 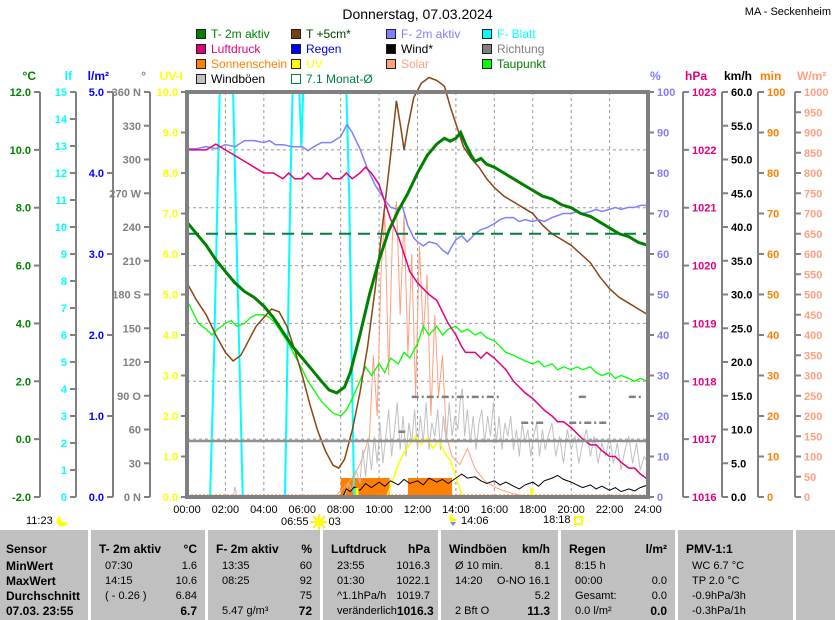 I want to click on table-cell-row: 23:55 1016.3, so click(x=380, y=565).